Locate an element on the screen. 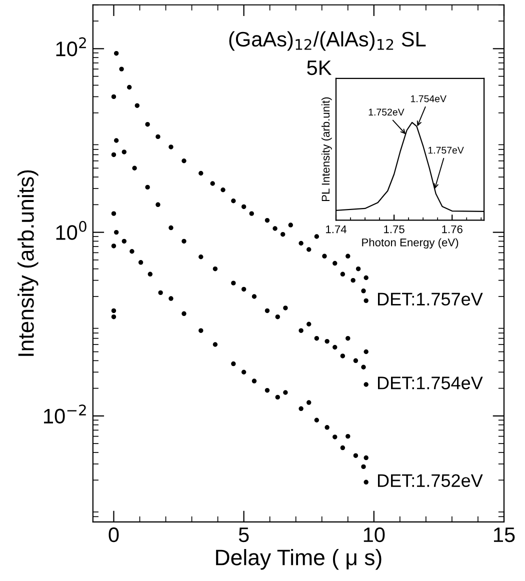 This screenshot has height=581, width=525. x-tick-label: 15 is located at coordinates (504, 535).